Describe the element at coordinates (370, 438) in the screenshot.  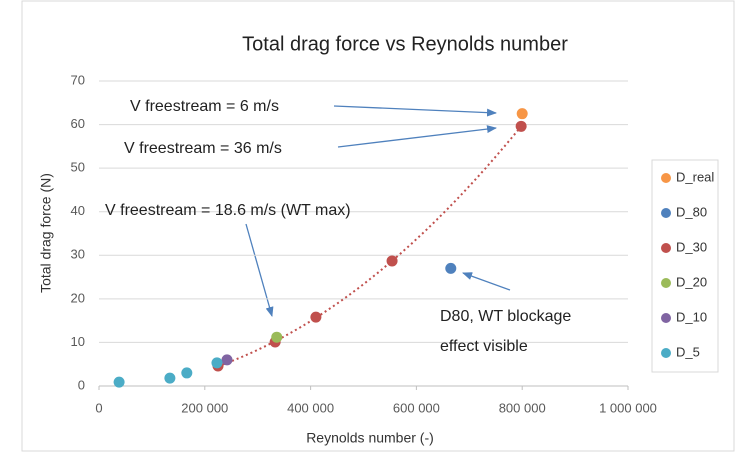
I see `x-axis-label: Reynolds number (-)` at that location.